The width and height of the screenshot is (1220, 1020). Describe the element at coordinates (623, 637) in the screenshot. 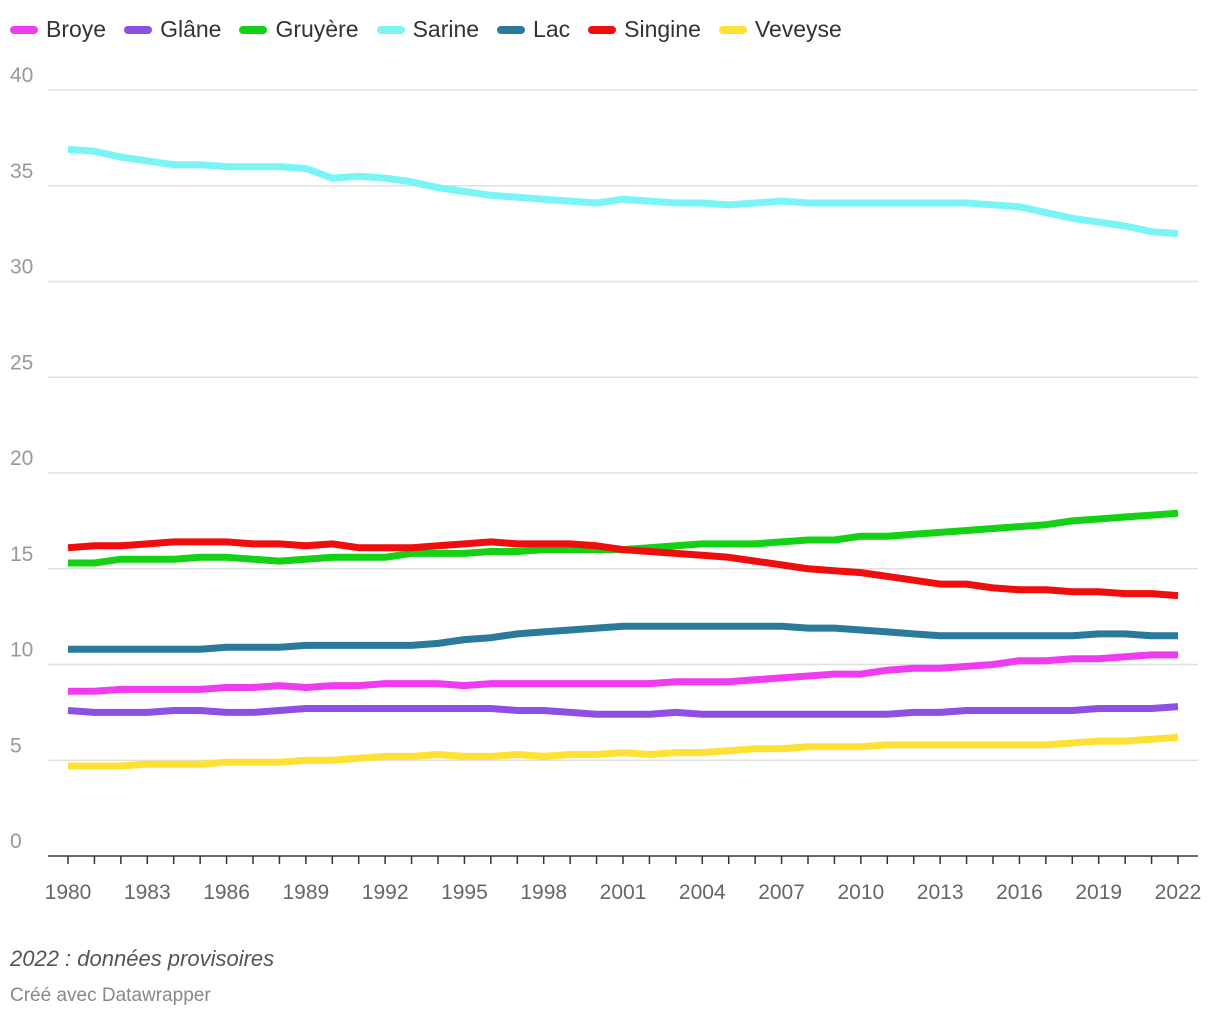

I see `series-line-lac` at that location.